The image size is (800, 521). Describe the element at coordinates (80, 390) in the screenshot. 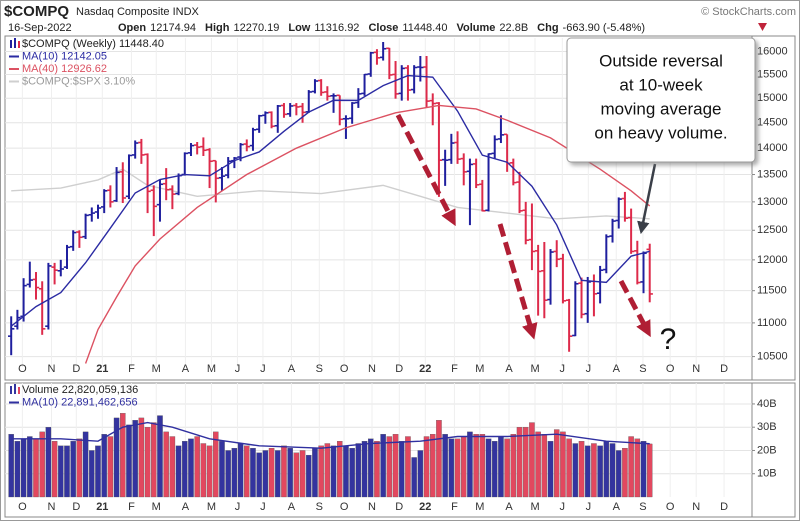

I see `legend-label: Volume 22,820,059,136` at that location.